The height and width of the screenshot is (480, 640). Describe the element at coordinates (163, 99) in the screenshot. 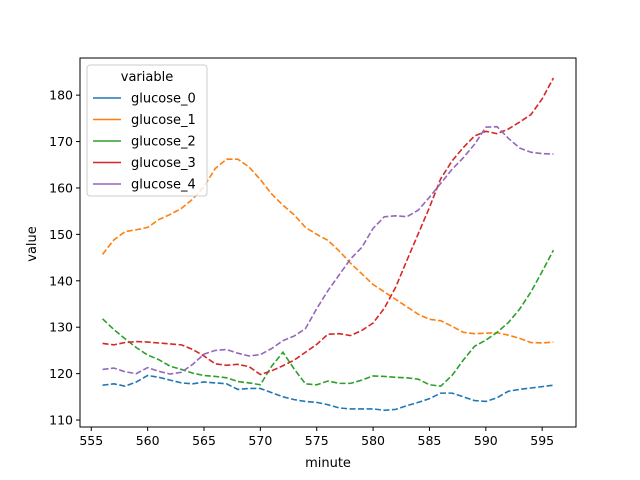

I see `legend-label-glucose_0: glucose_0` at that location.